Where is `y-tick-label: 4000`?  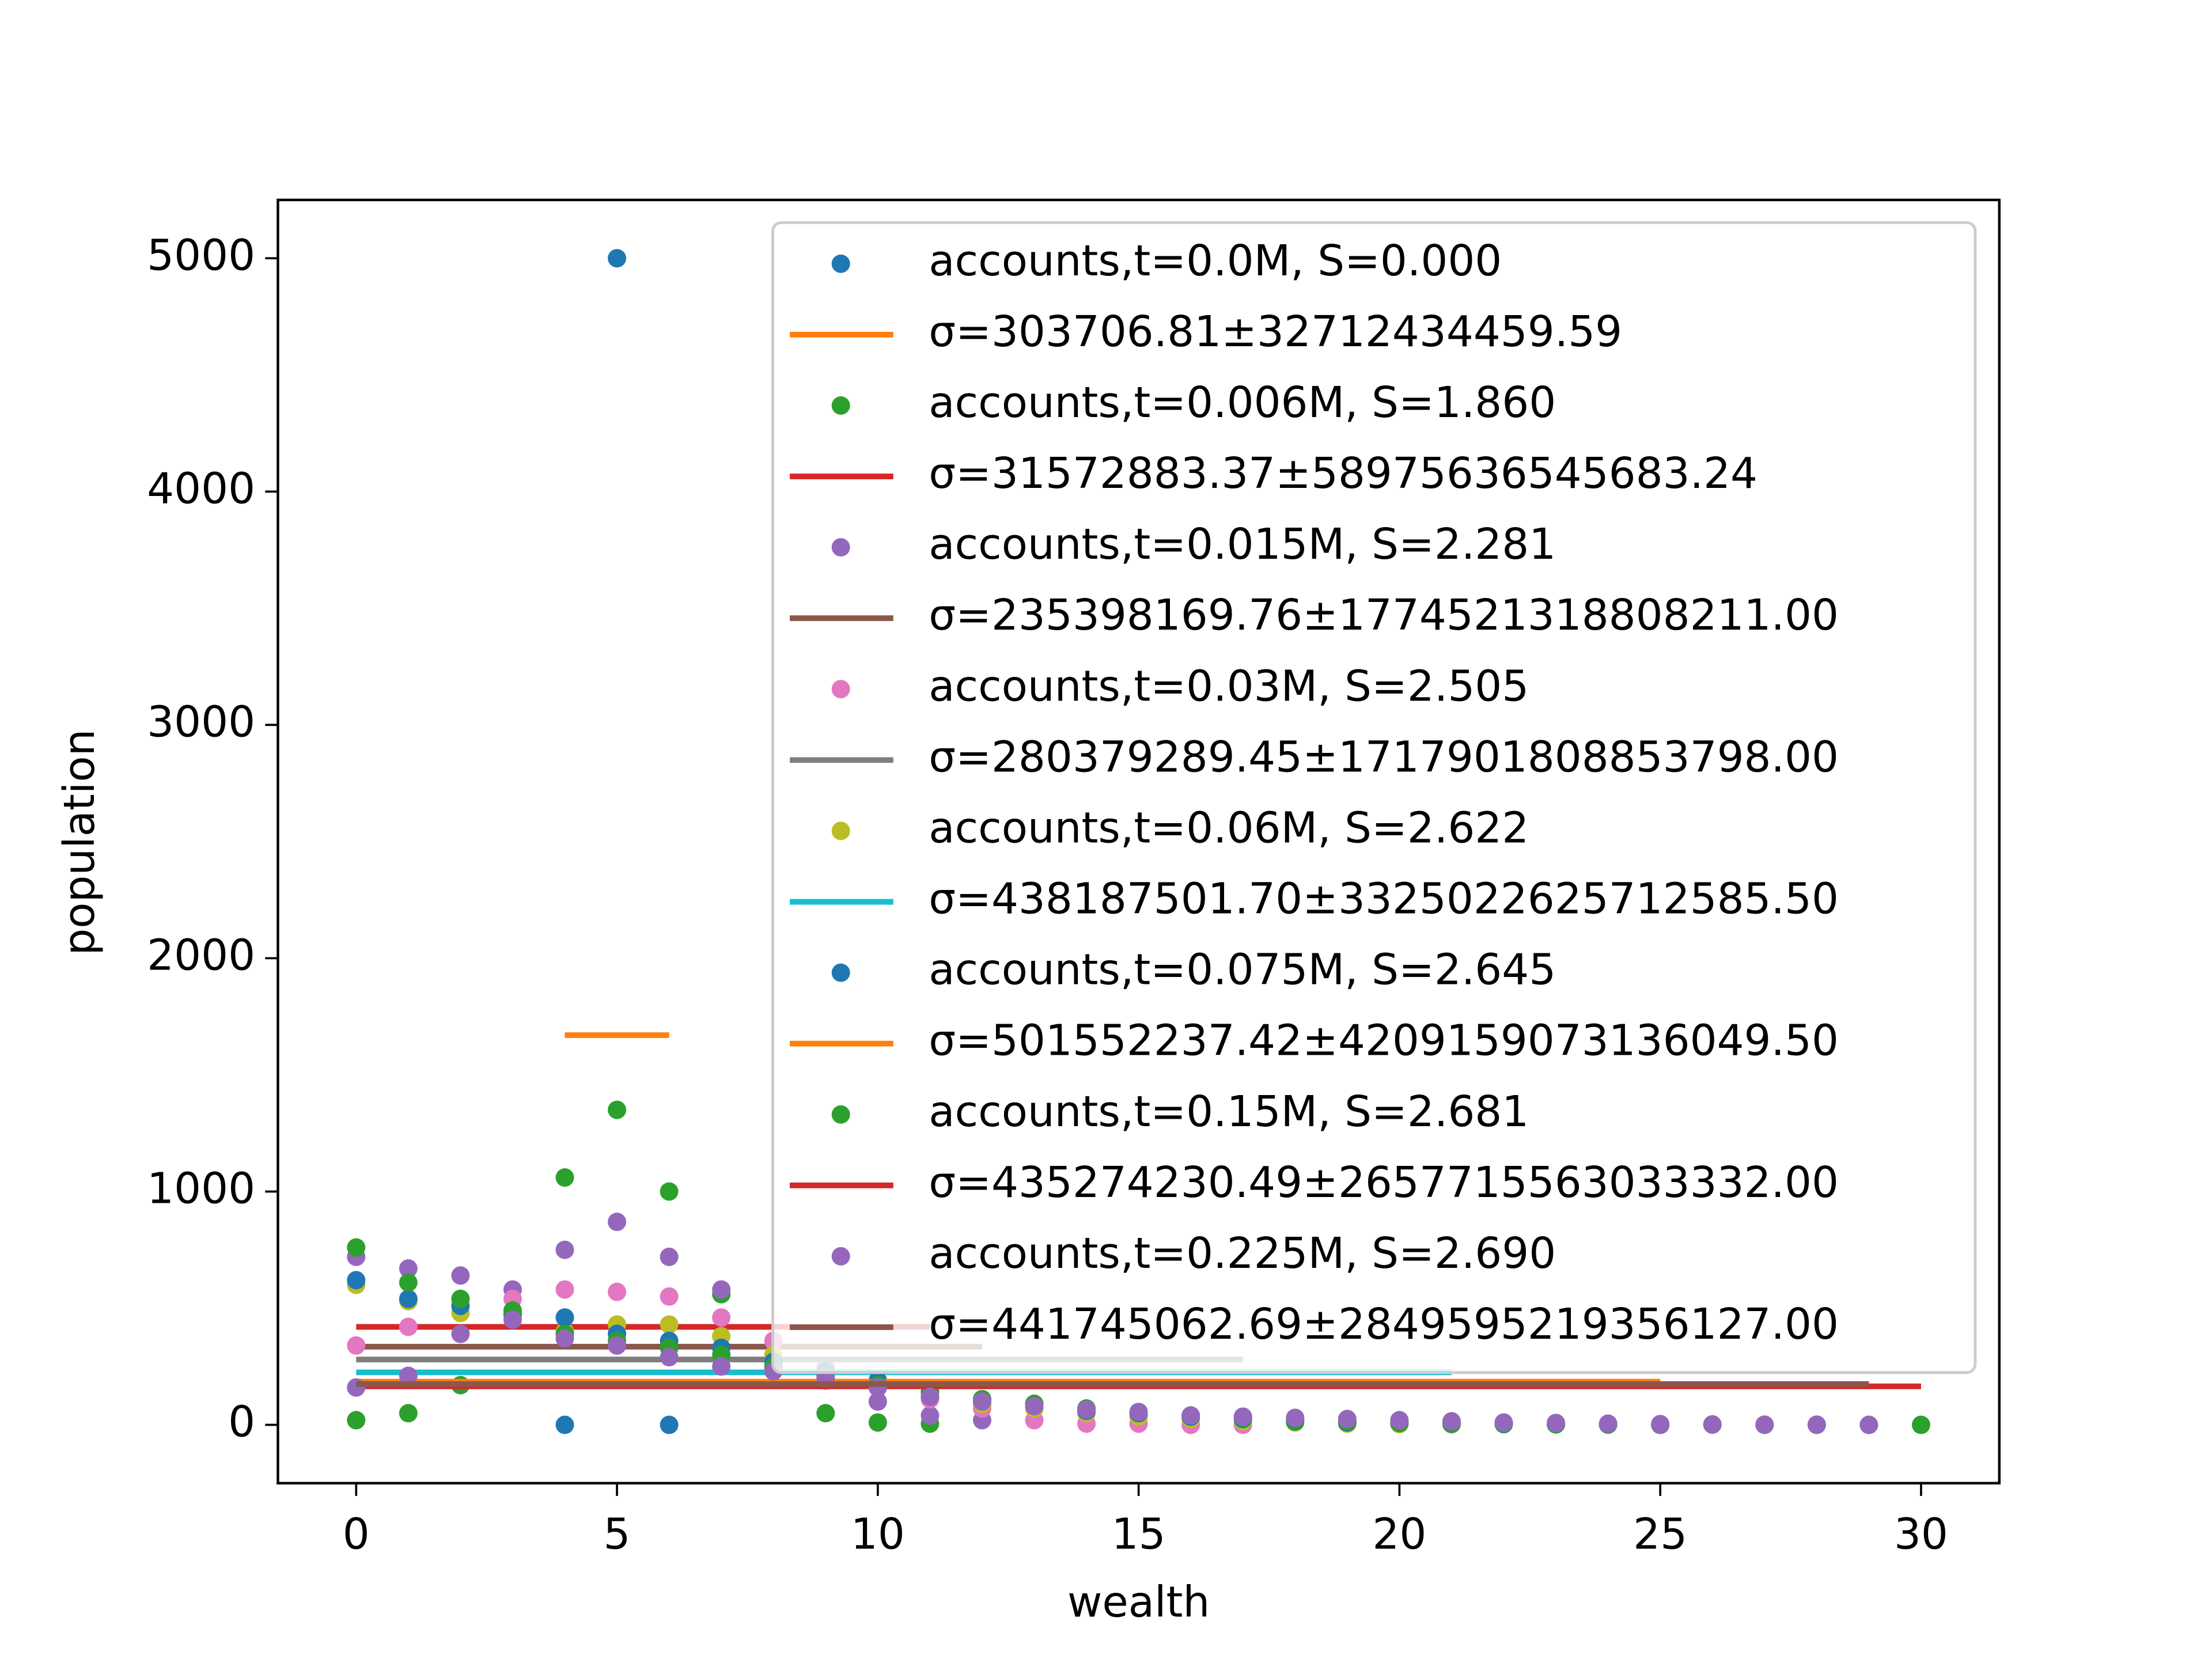
y-tick-label: 4000 is located at coordinates (201, 488).